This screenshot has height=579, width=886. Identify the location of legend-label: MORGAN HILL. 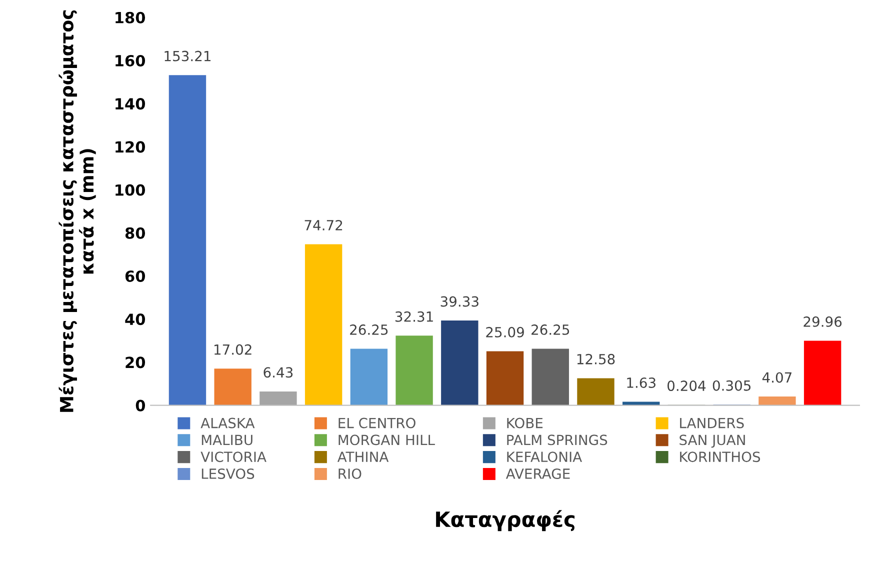
(386, 440).